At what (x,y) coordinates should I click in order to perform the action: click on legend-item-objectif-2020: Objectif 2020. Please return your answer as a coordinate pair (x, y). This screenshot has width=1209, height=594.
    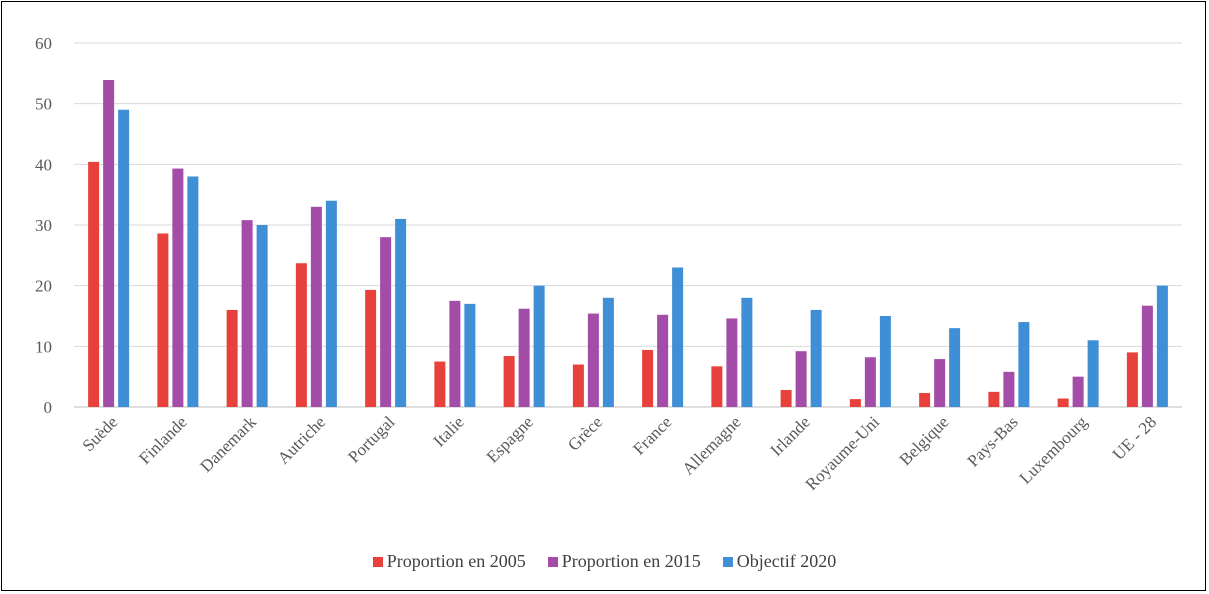
    Looking at the image, I should click on (779, 561).